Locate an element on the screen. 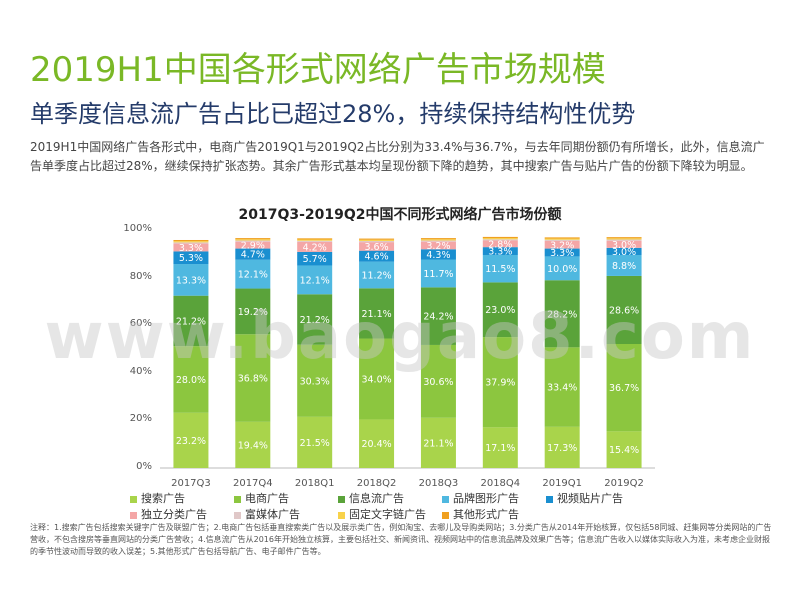 This screenshot has width=800, height=600. legend-label: 搜索广告 is located at coordinates (163, 498).